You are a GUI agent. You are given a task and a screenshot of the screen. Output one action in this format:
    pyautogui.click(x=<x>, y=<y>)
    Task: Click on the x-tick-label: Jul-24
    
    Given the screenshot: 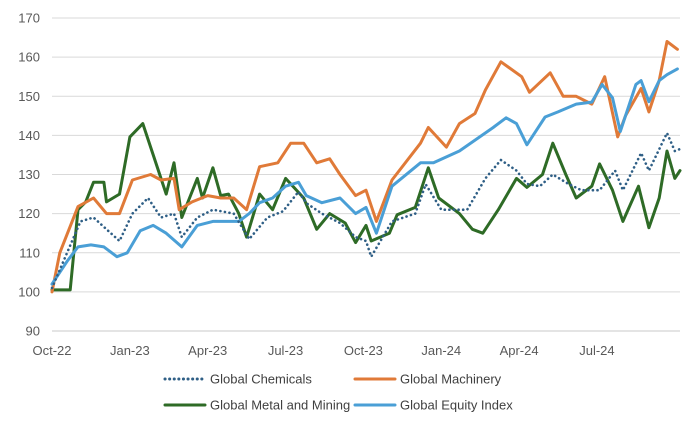 What is the action you would take?
    pyautogui.click(x=596, y=350)
    